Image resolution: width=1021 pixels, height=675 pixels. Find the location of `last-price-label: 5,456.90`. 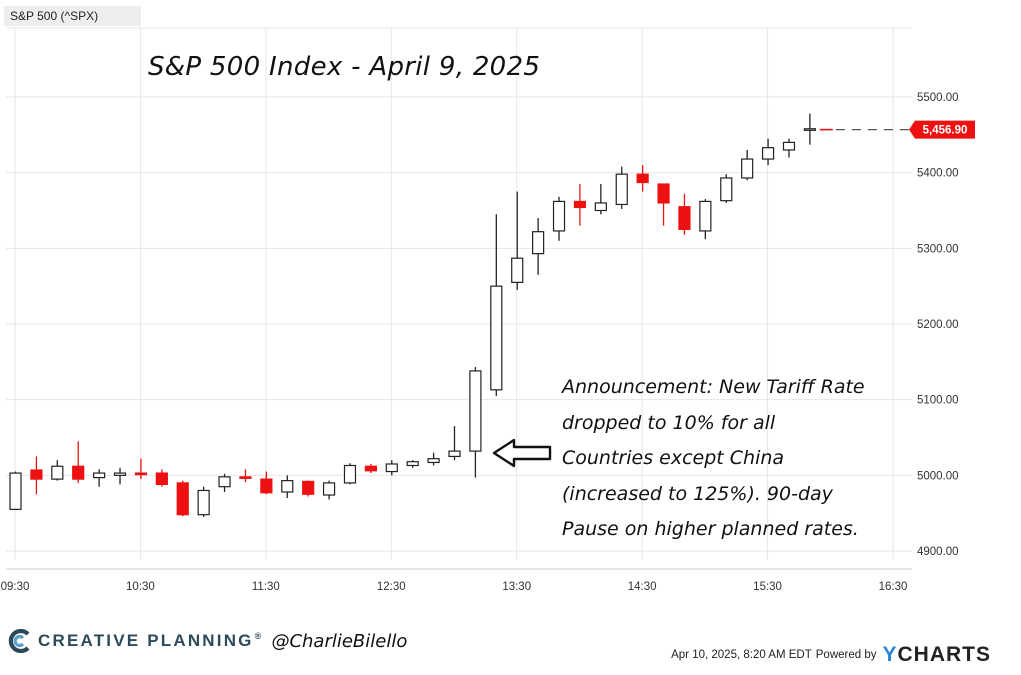

last-price-label: 5,456.90 is located at coordinates (945, 131).